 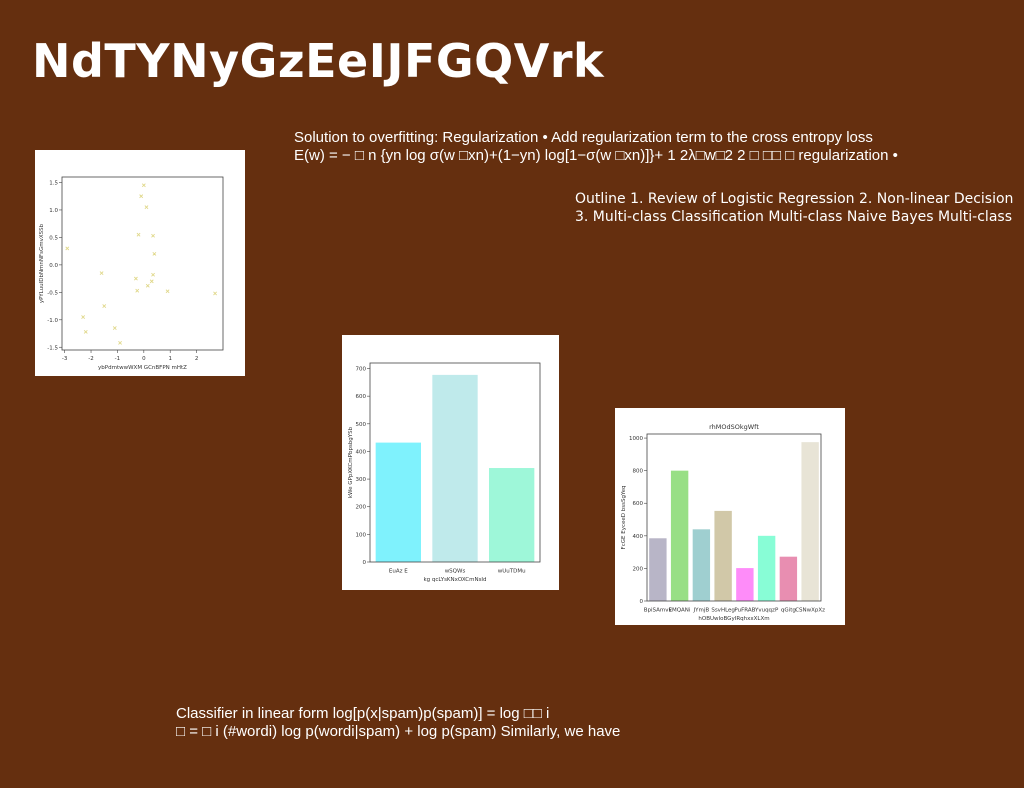 What do you see at coordinates (351, 462) in the screenshot?
I see `y-axis-label: kWe GPpXKCmPbpsbgYSb` at bounding box center [351, 462].